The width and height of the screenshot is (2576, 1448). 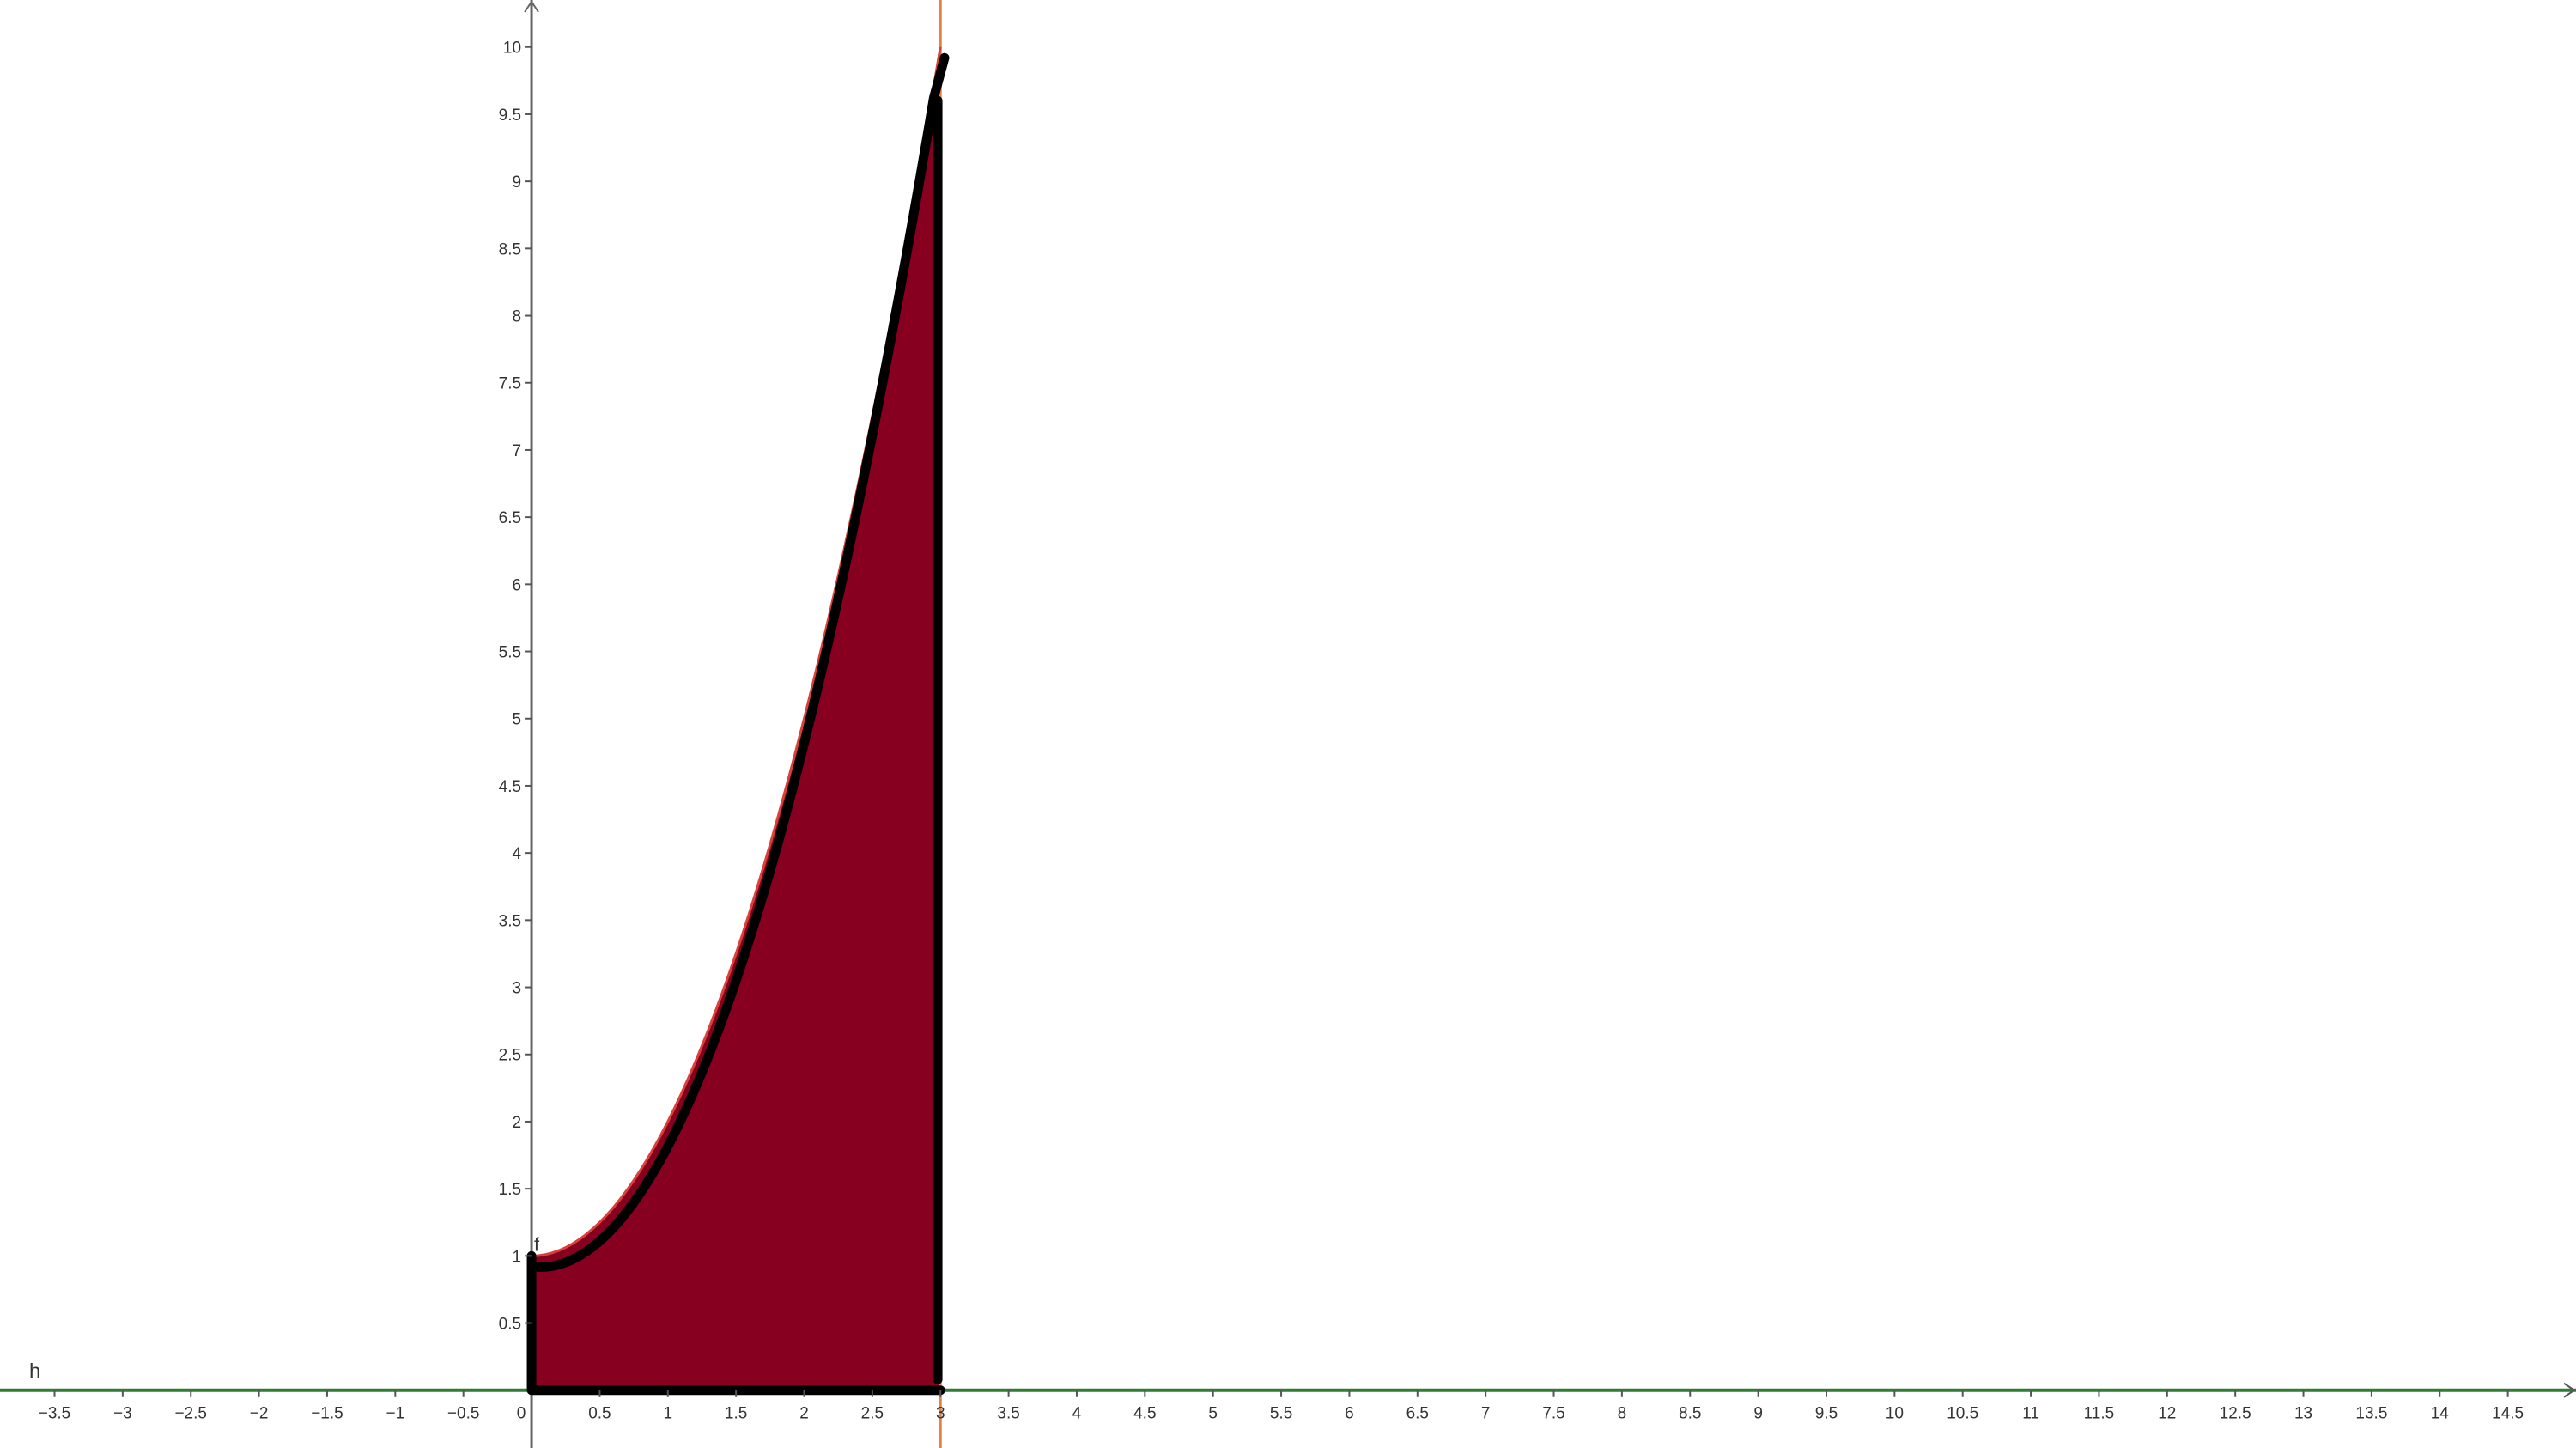 I want to click on y-tick-label: 6, so click(x=516, y=585).